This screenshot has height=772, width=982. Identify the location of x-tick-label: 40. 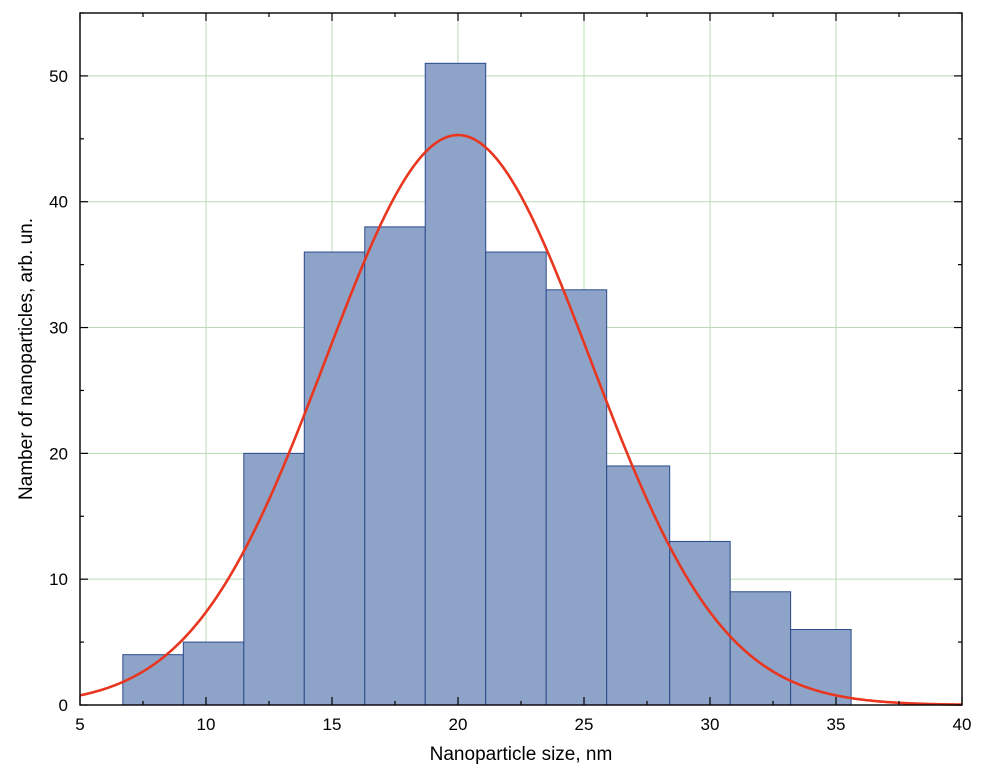
(962, 724).